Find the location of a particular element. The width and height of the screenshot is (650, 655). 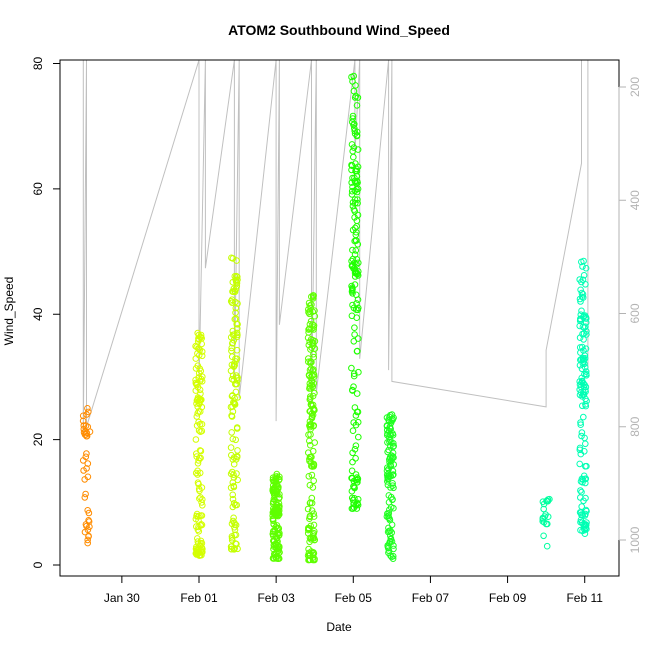

x-axis-label: Date is located at coordinates (339, 627).